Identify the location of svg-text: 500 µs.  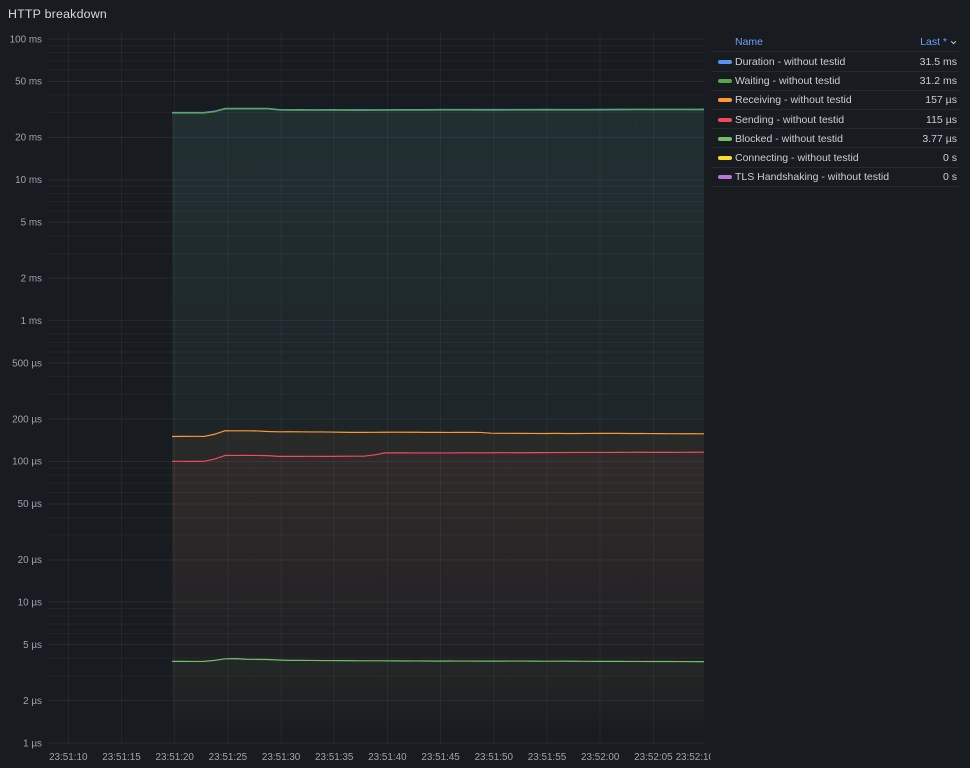
(27, 363).